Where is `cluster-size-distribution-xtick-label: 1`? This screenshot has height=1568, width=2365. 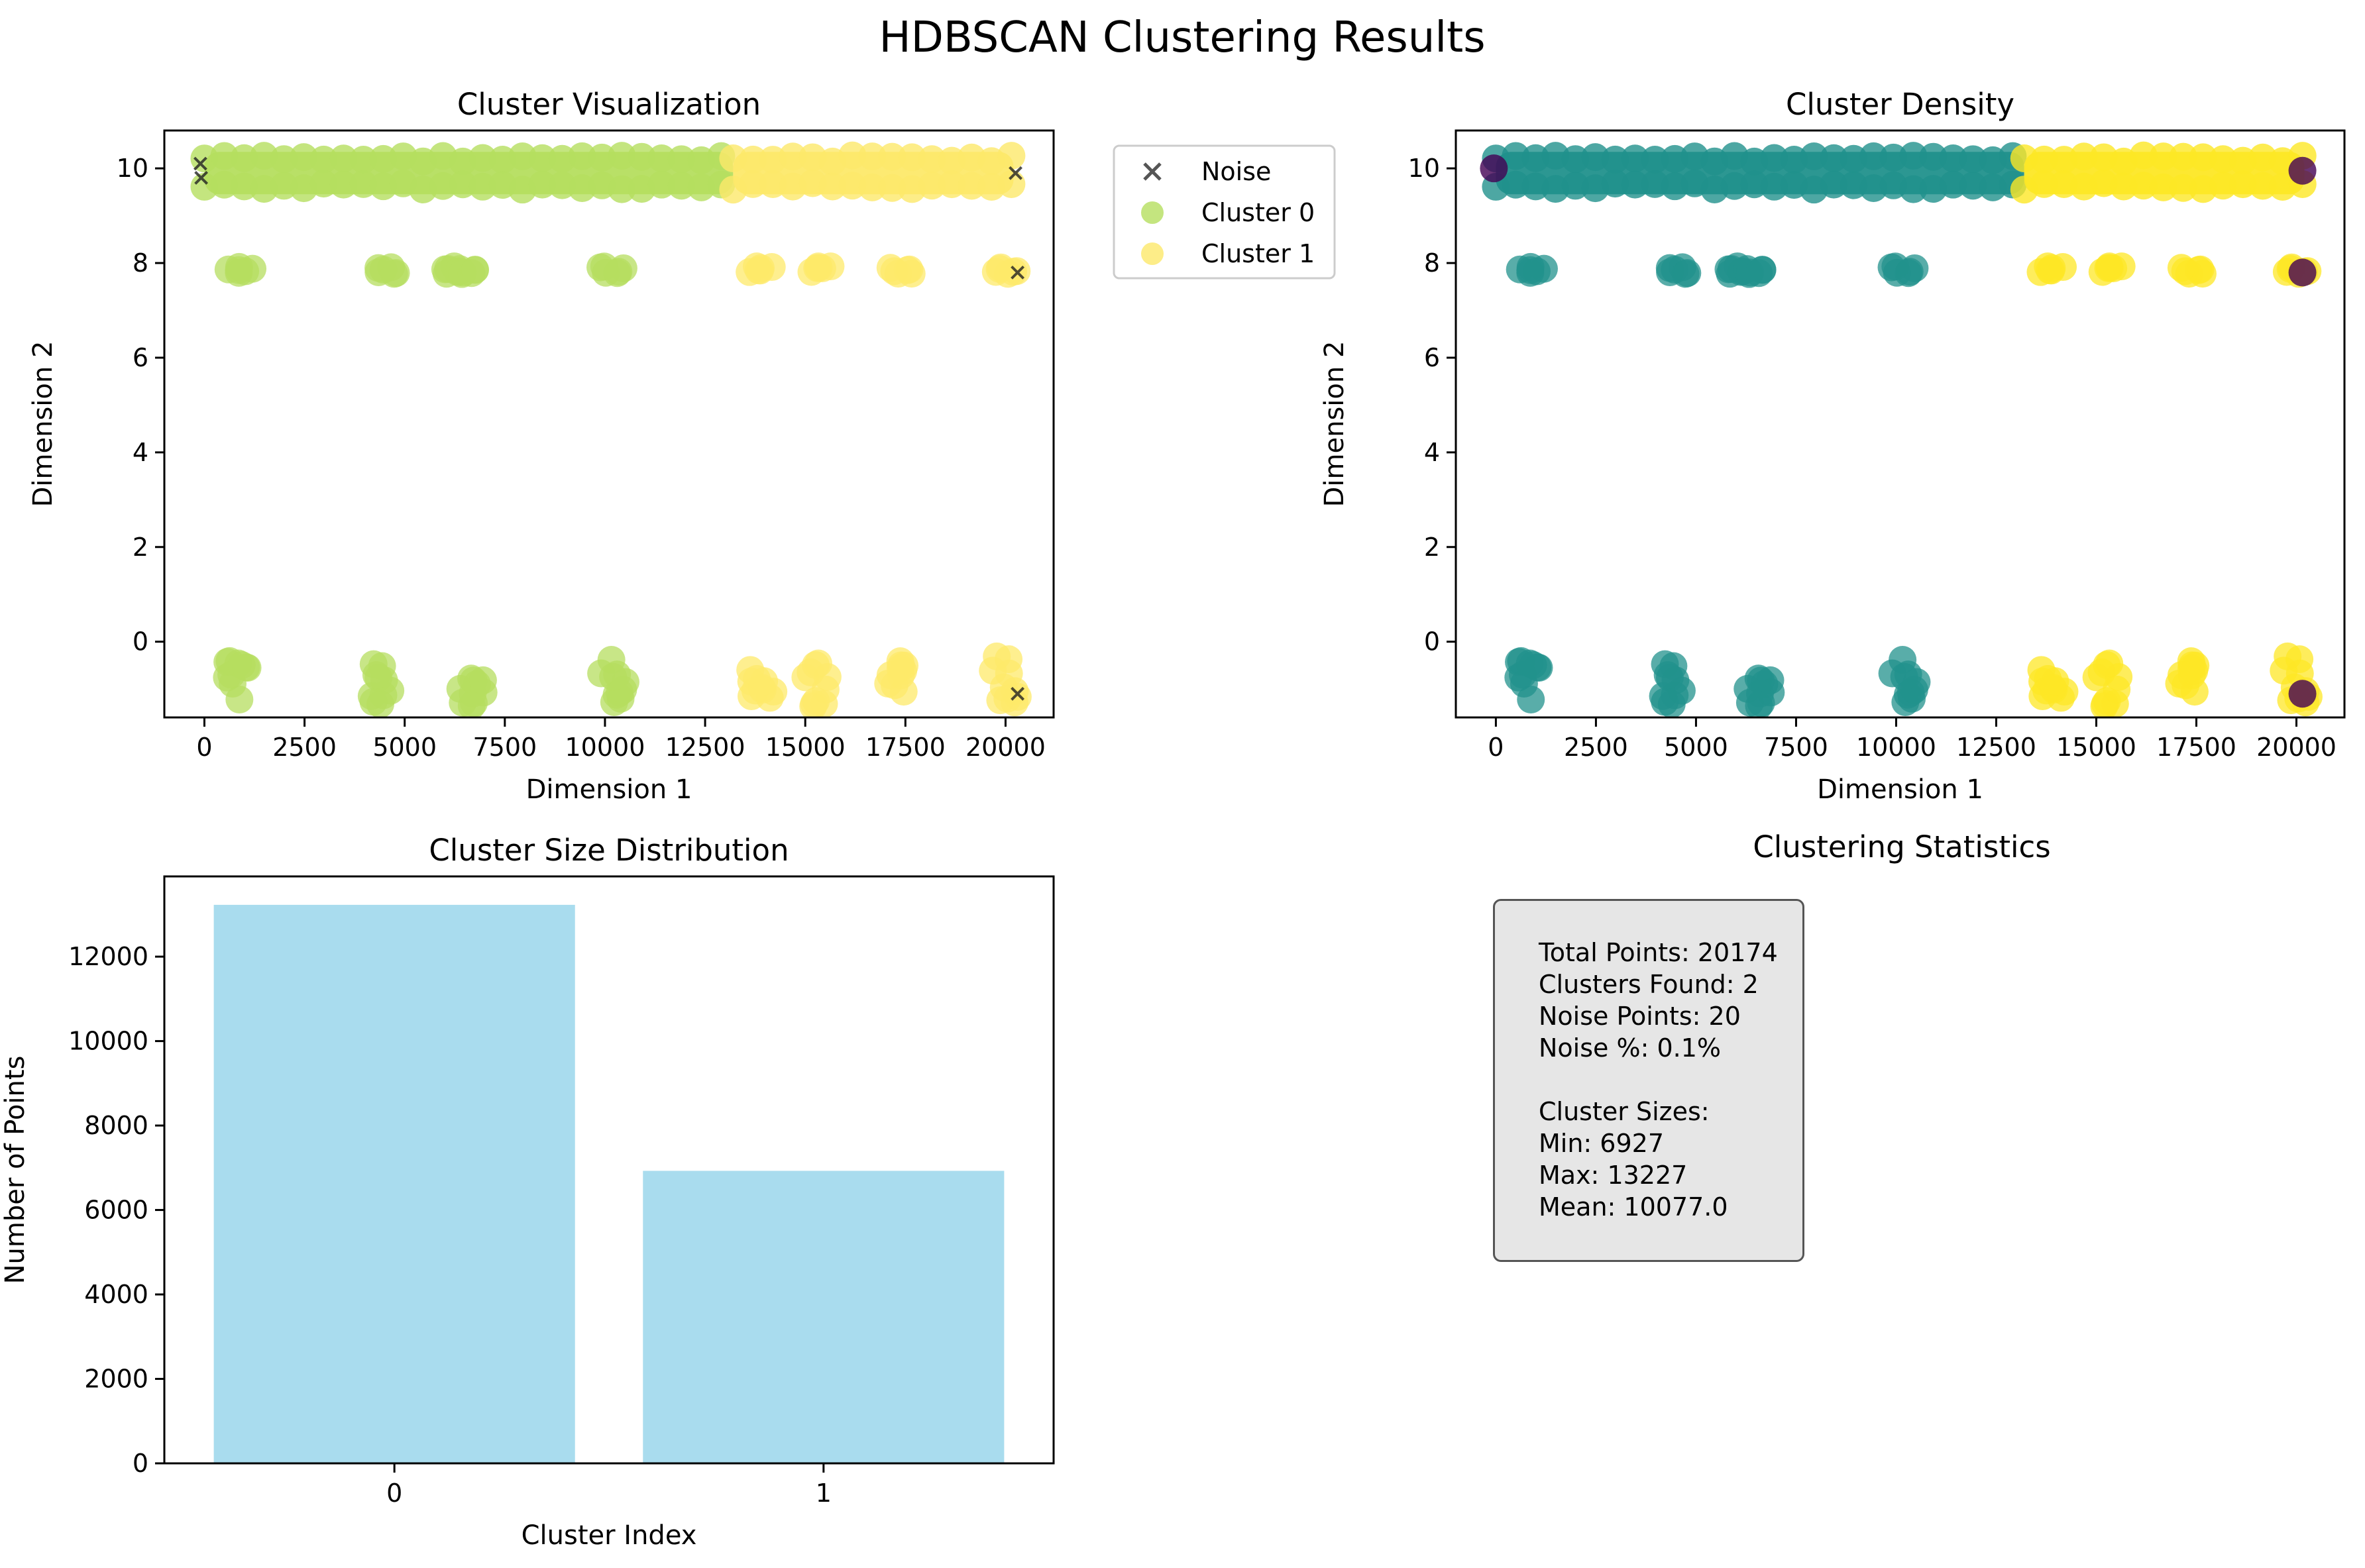 cluster-size-distribution-xtick-label: 1 is located at coordinates (824, 1493).